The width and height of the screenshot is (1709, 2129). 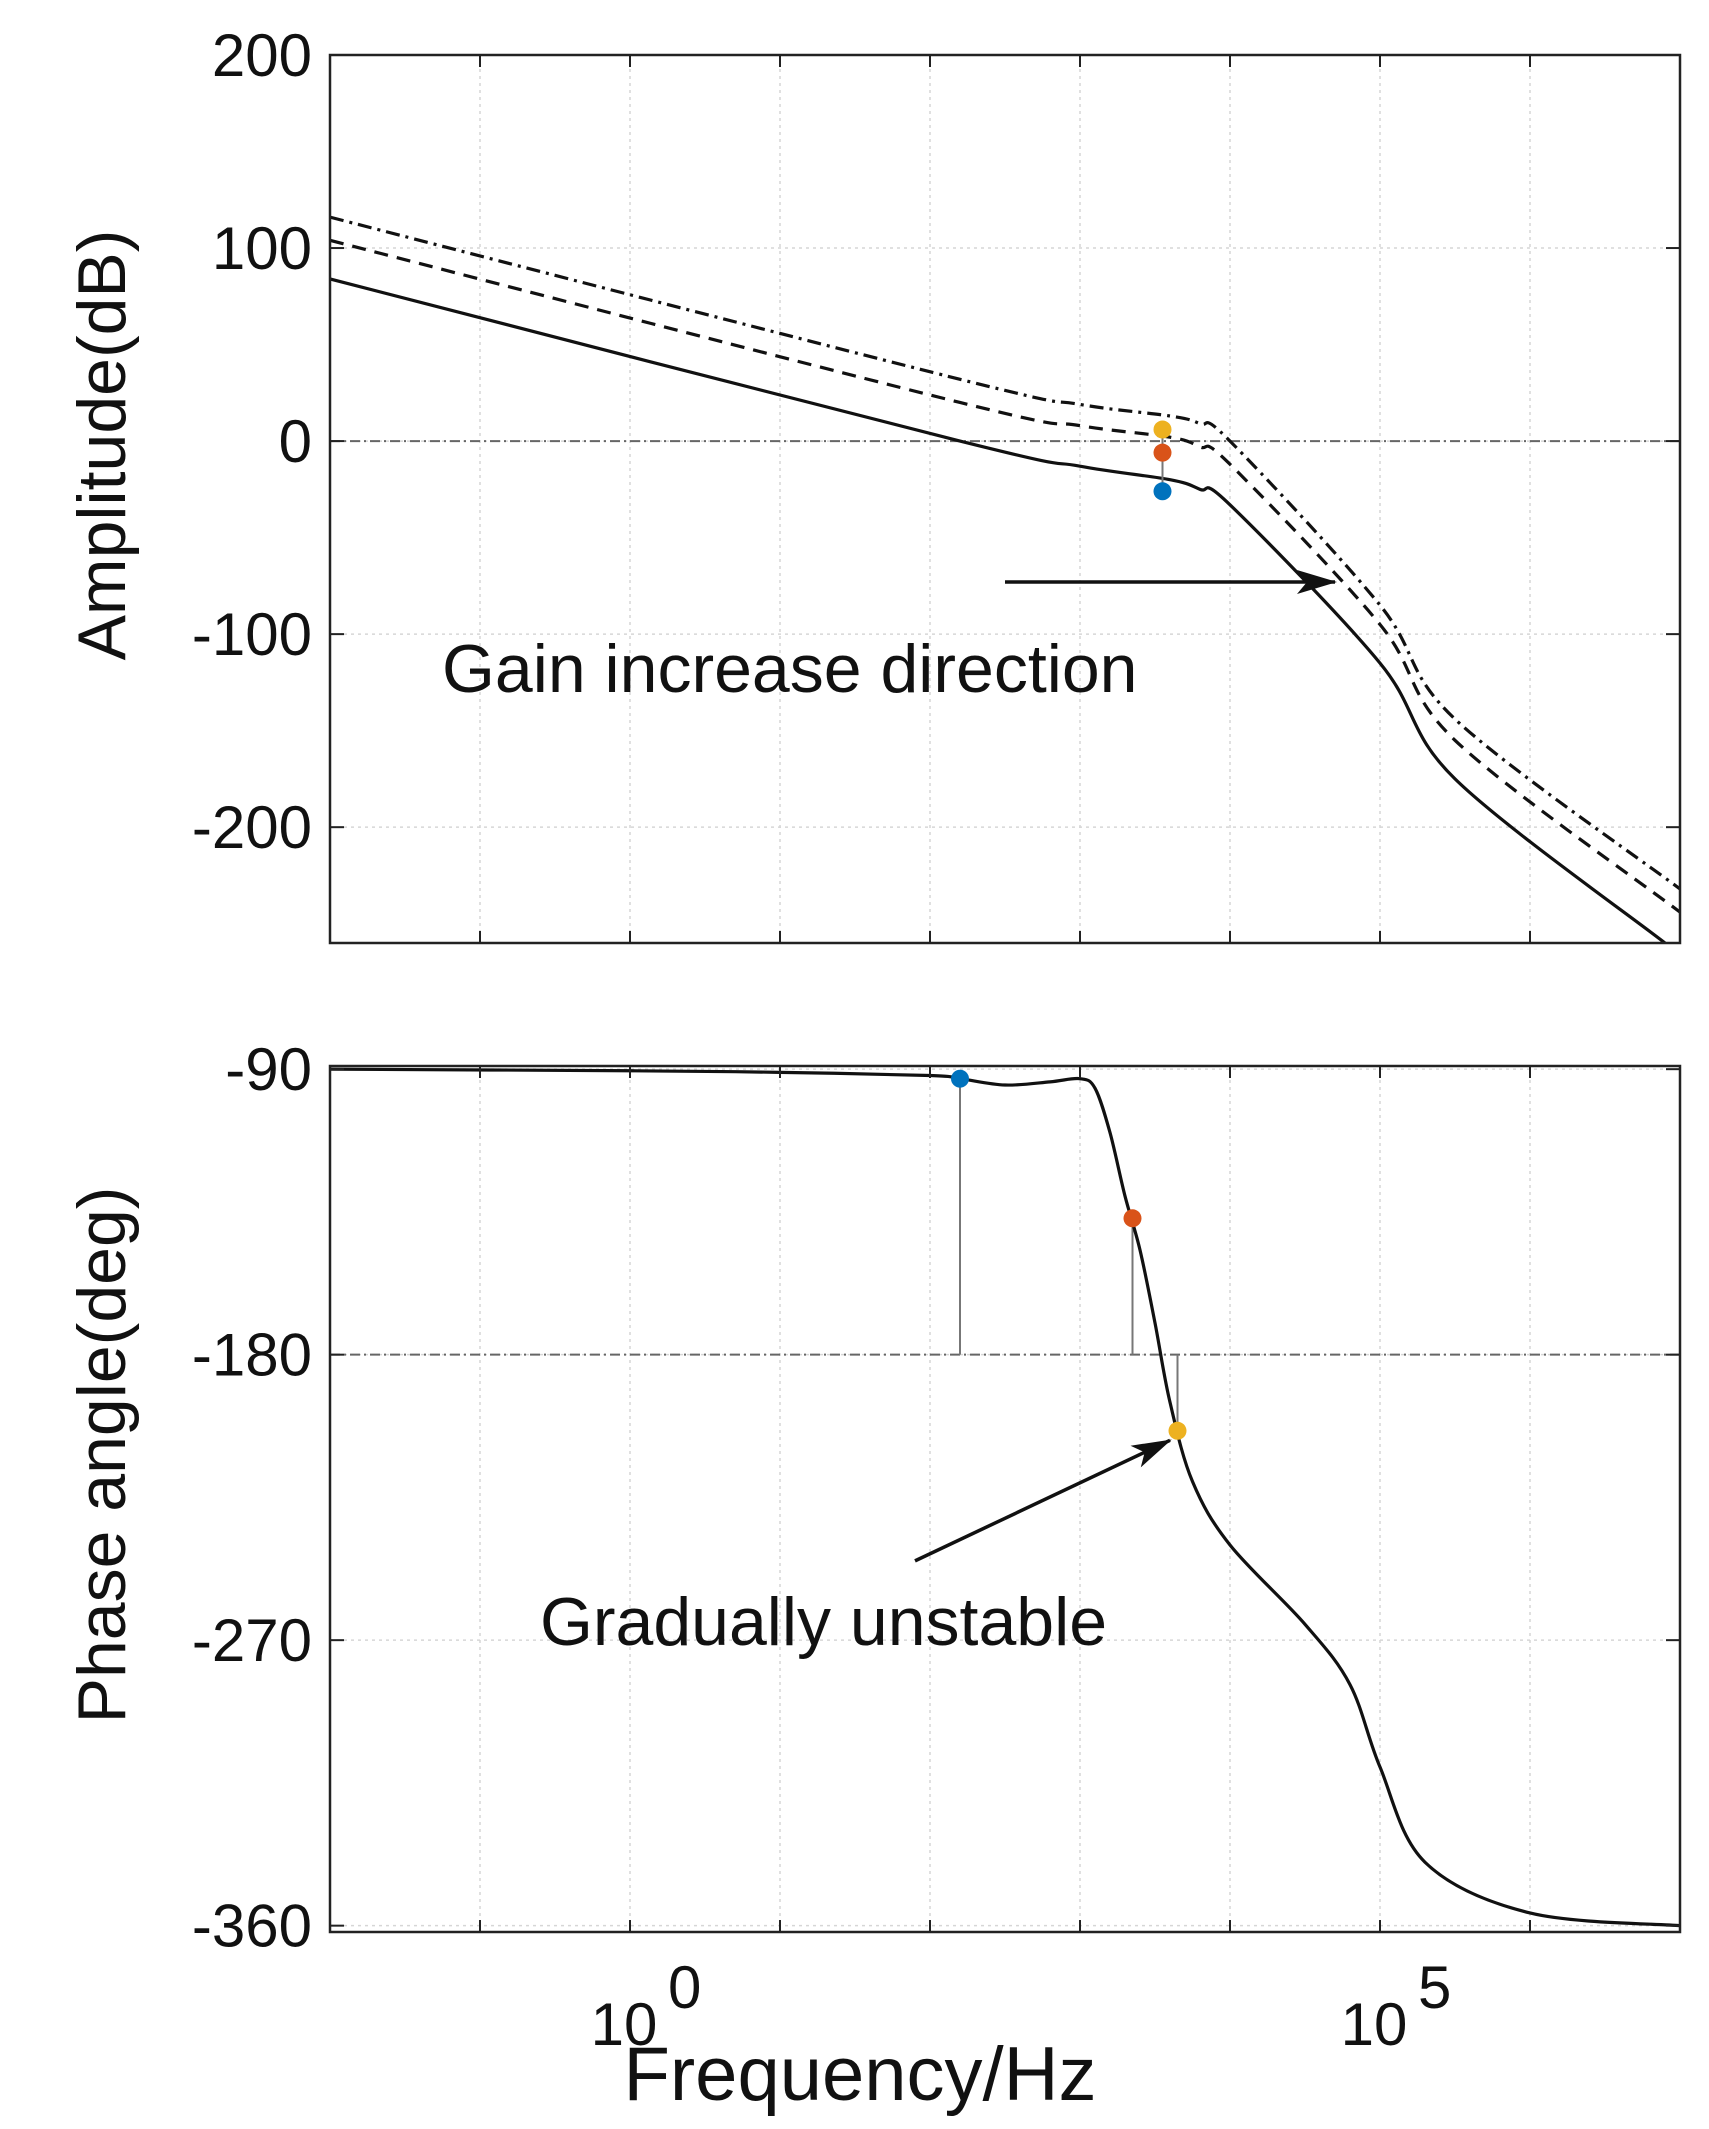 I want to click on phase-y-tick-label-0: -90, so click(x=268, y=1069).